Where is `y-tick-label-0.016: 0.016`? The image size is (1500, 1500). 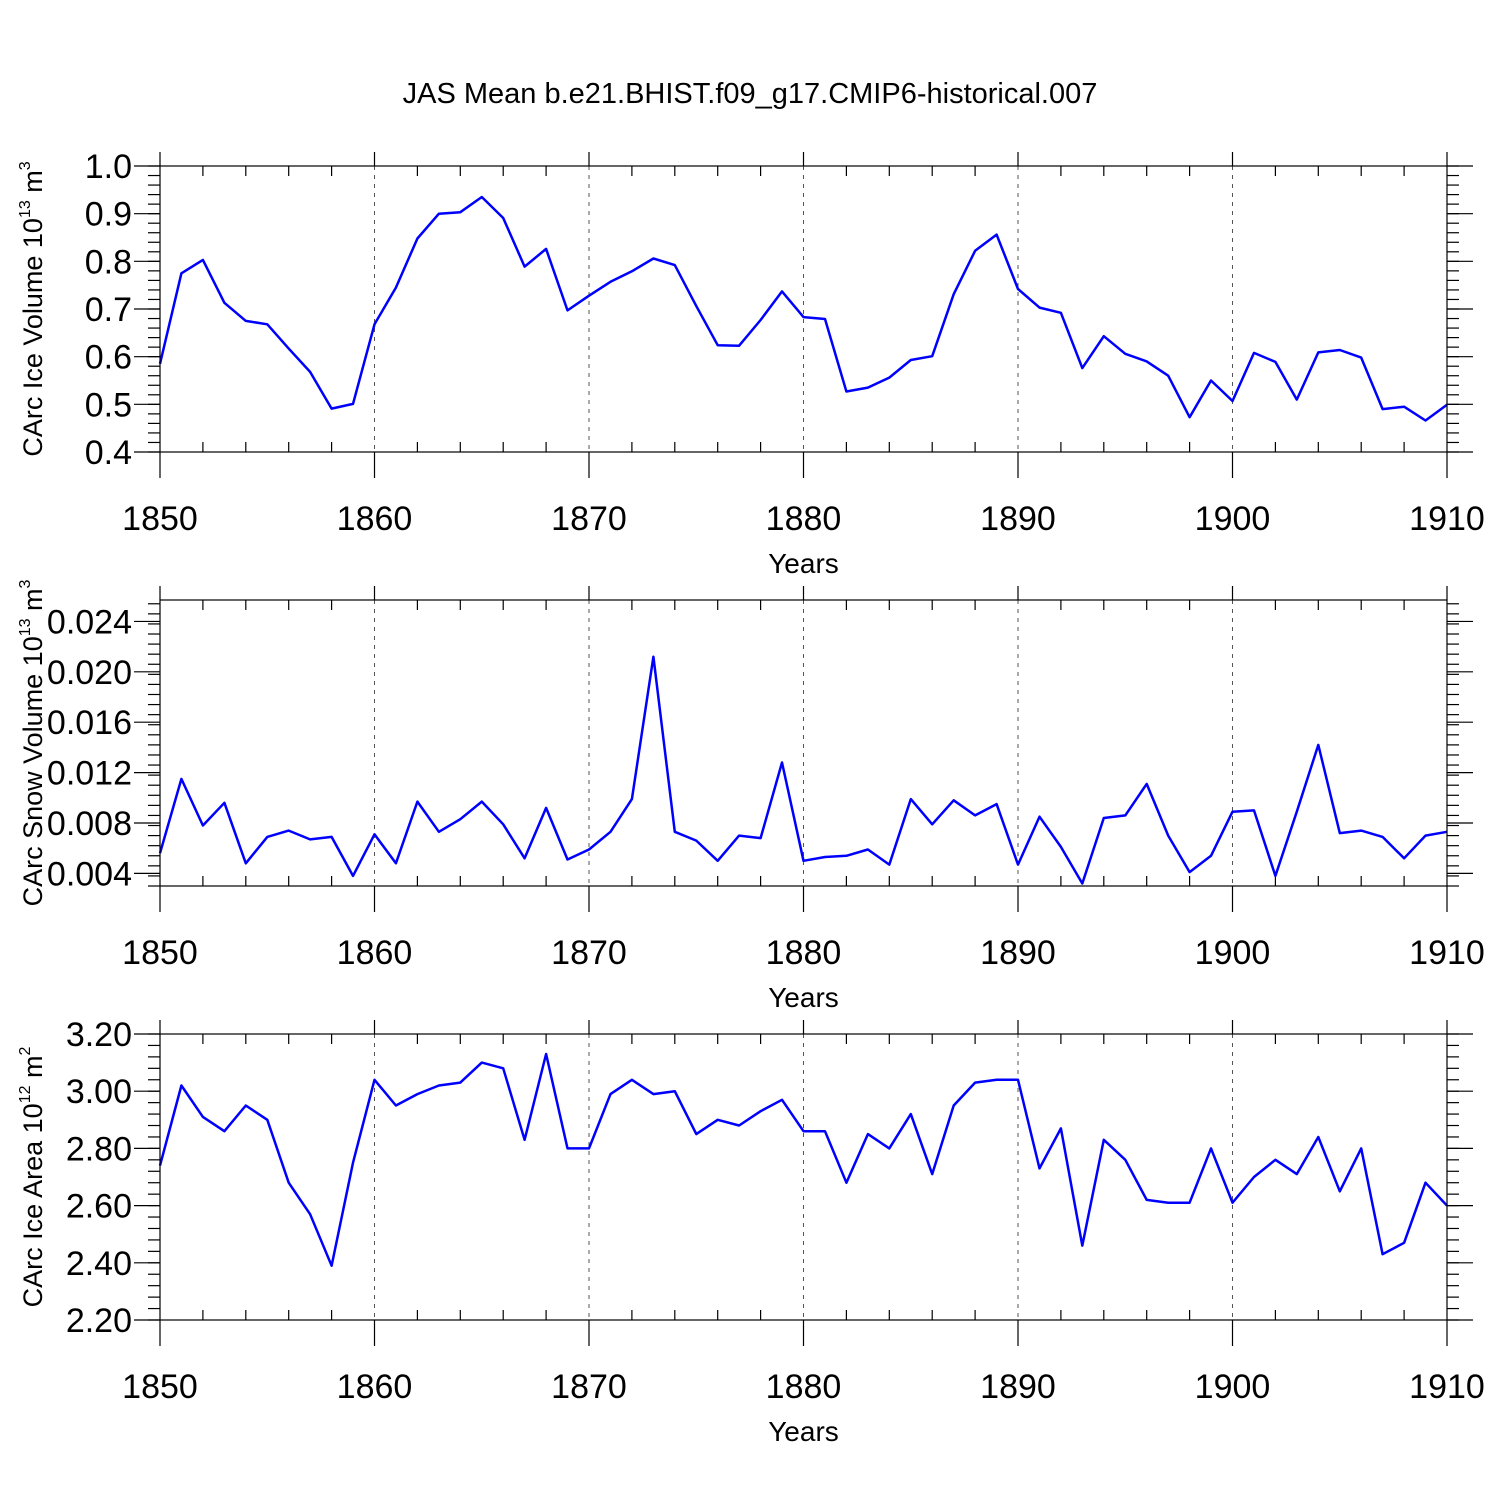
y-tick-label-0.016: 0.016 is located at coordinates (89, 723).